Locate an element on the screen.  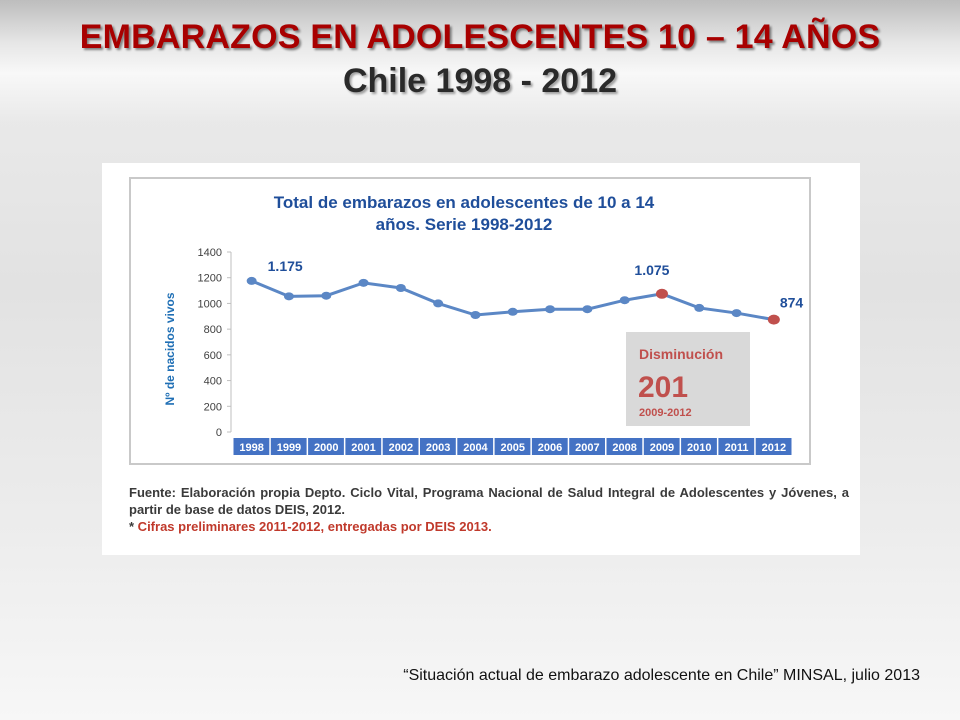
x-tick-label: 1999 is located at coordinates (289, 448).